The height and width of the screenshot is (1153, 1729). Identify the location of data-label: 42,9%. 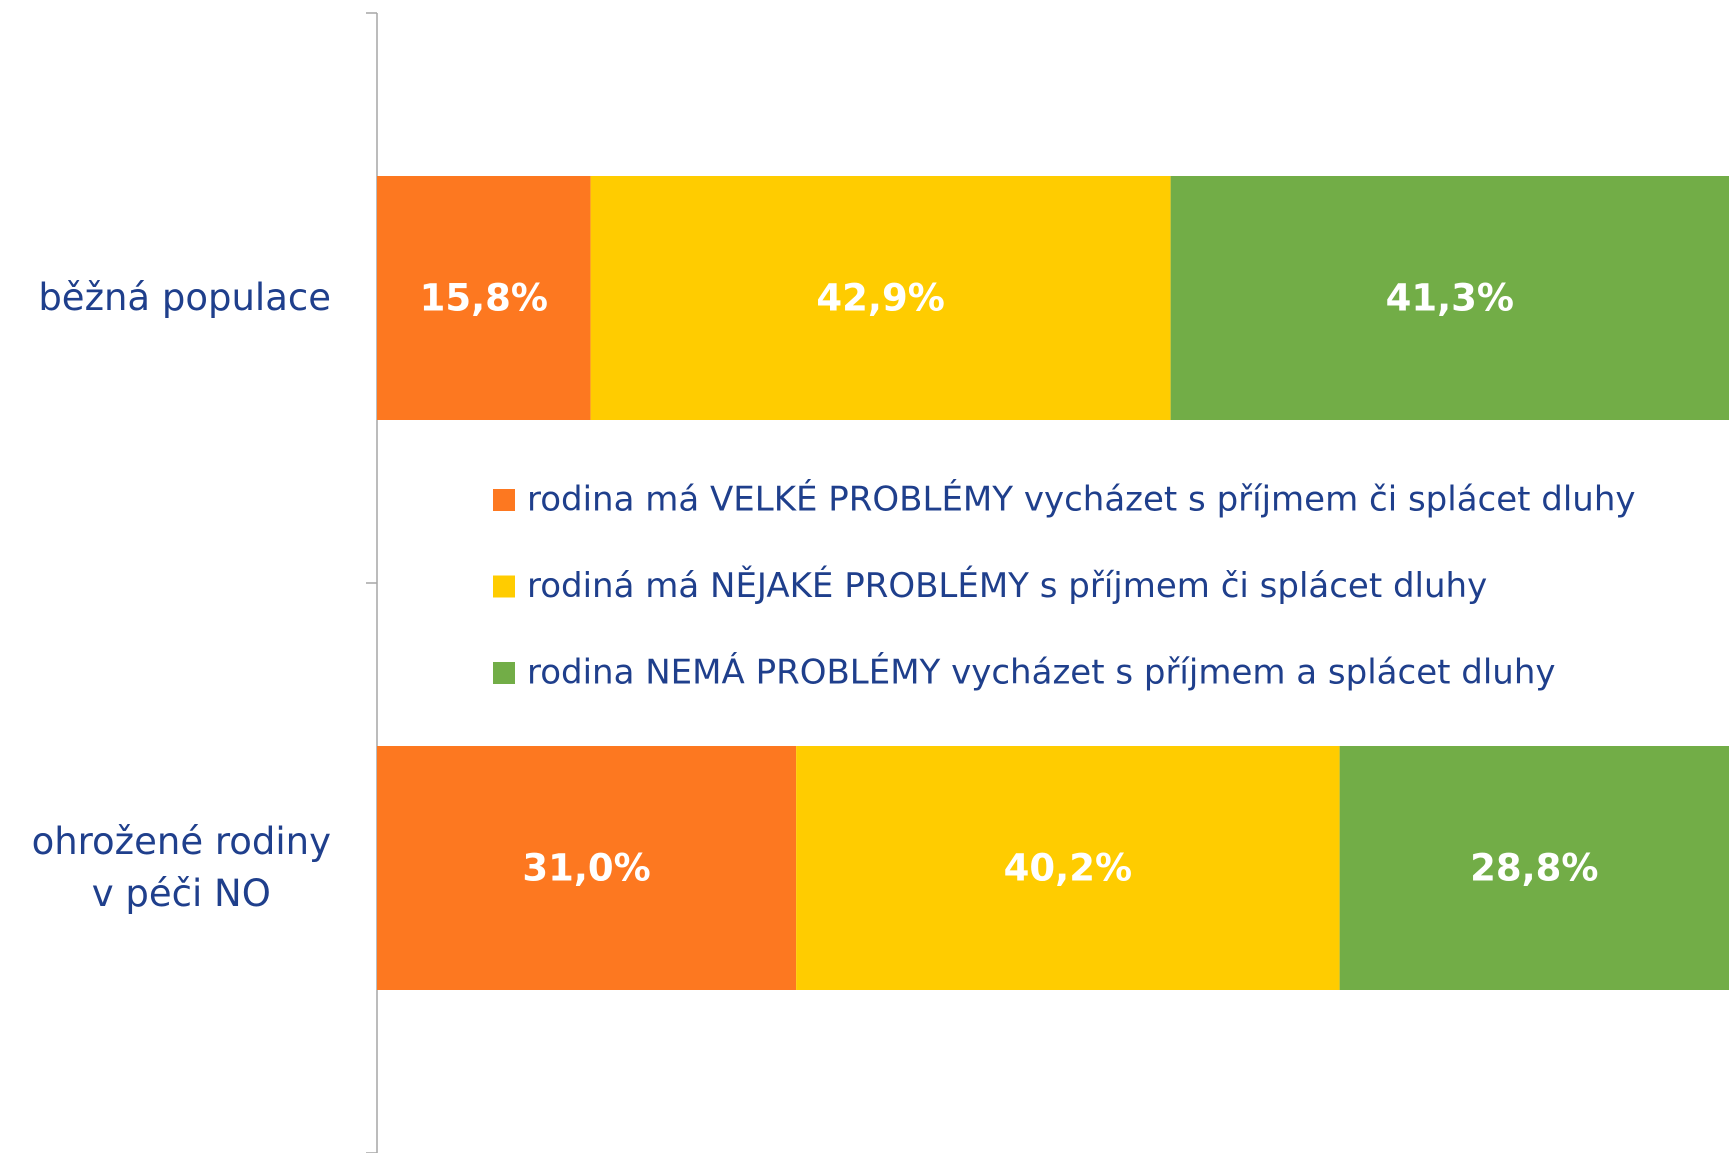
(880, 298).